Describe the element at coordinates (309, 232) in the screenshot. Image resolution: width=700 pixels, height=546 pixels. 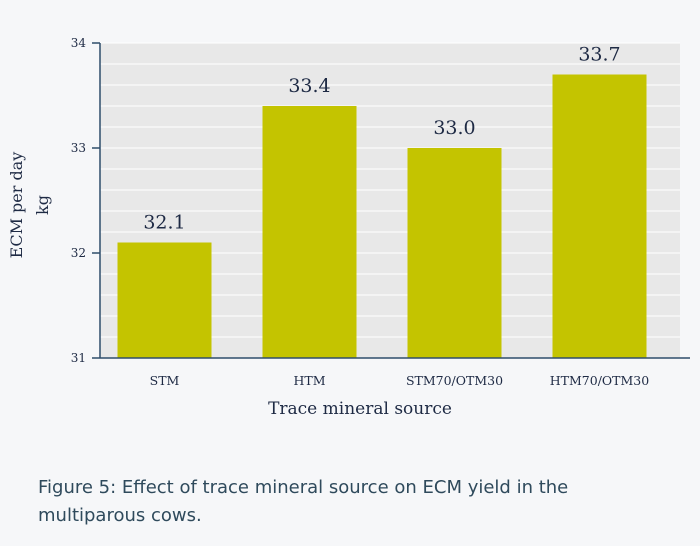
I see `bar-htm` at that location.